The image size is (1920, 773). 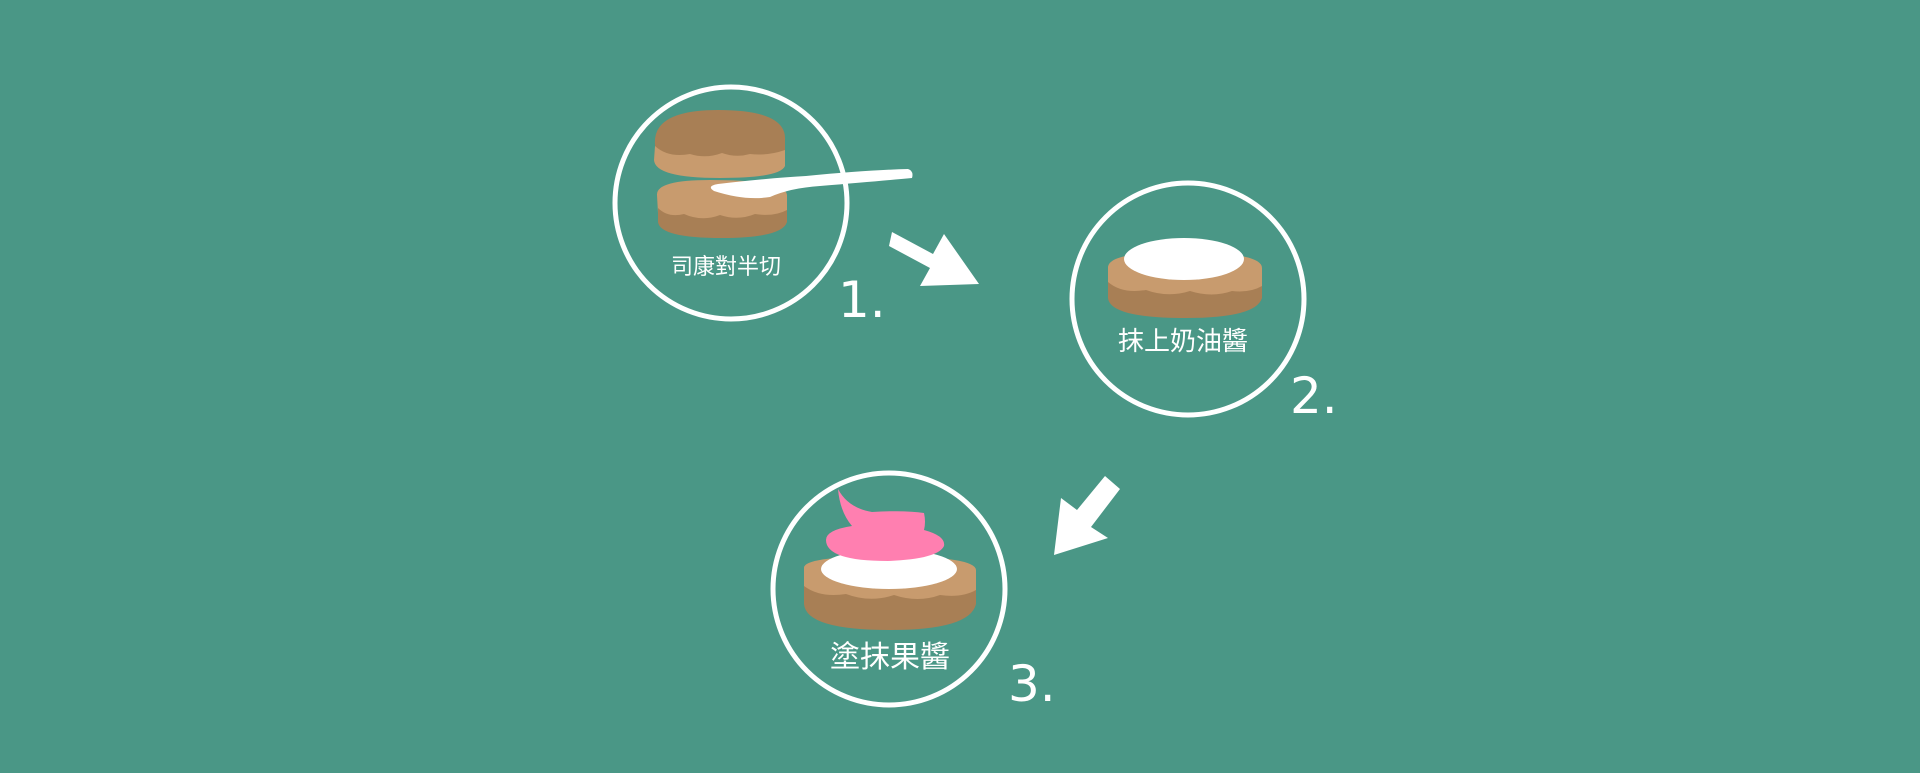 I want to click on step-1: 司康對半切 1., so click(x=762, y=206).